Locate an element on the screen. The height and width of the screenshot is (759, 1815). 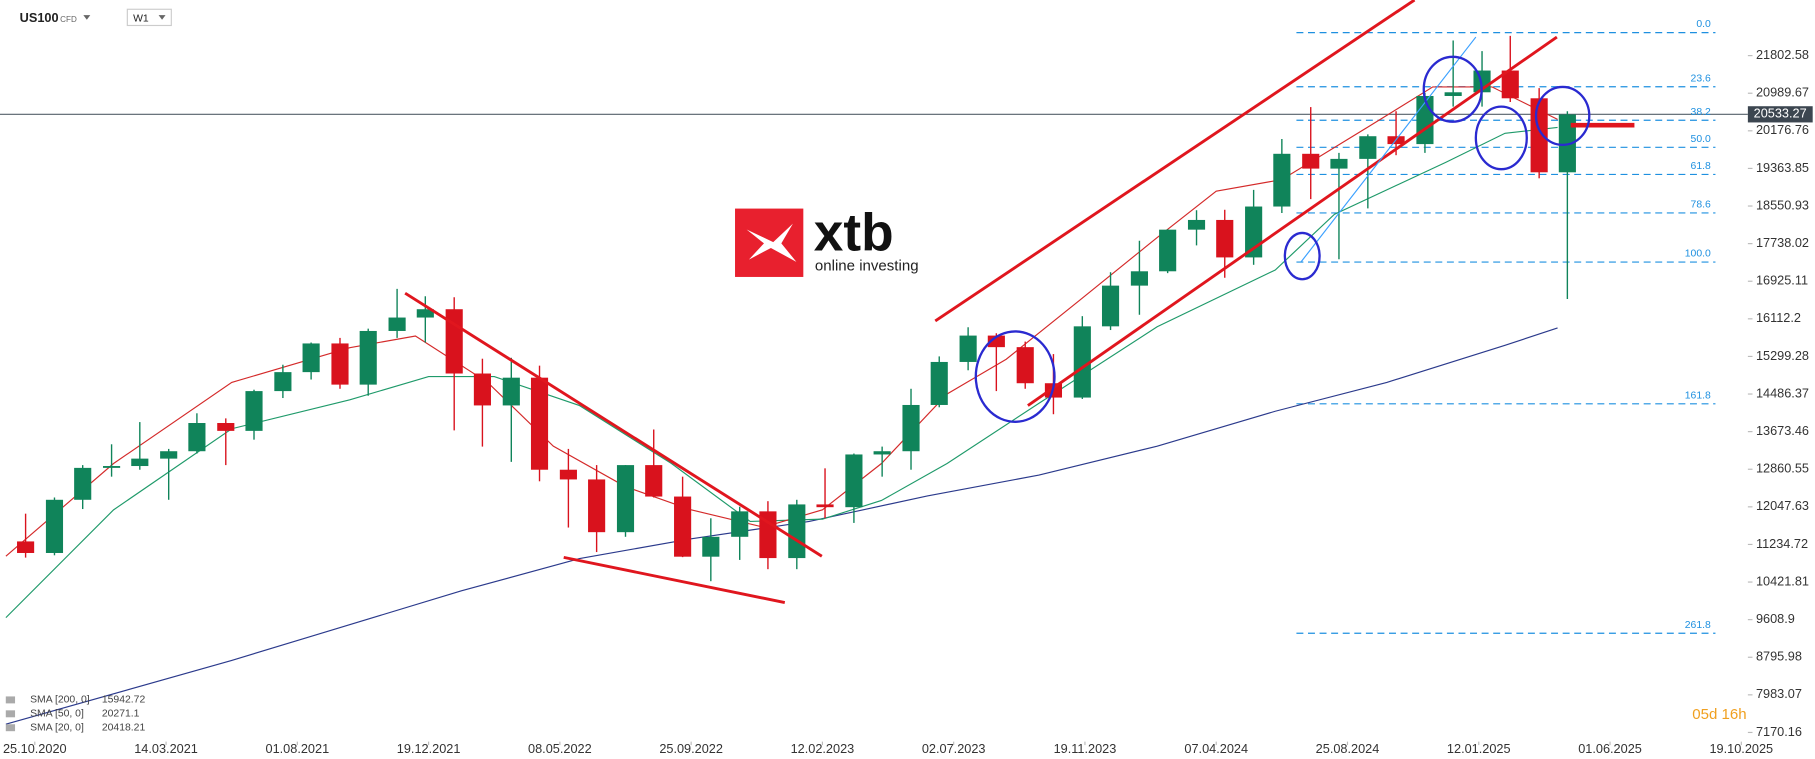
y-tick-label: 15299.28 is located at coordinates (1782, 355).